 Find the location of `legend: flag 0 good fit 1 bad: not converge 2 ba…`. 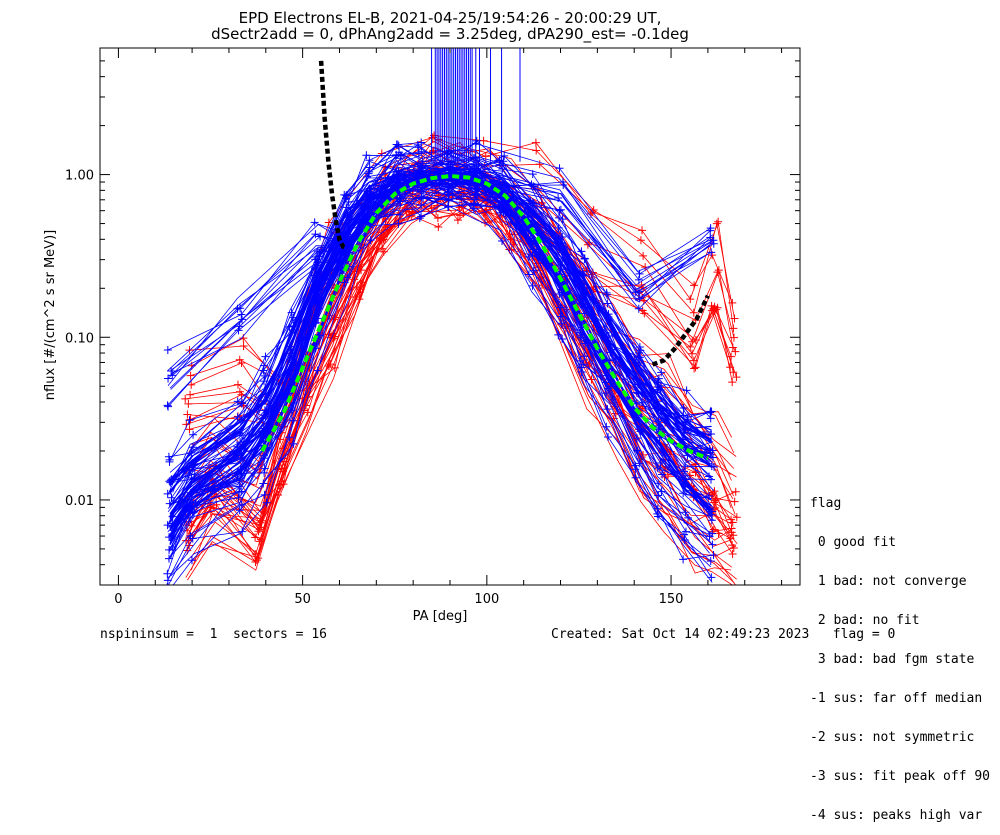

legend: flag 0 good fit 1 bad: not converge 2 ba… is located at coordinates (900, 653).